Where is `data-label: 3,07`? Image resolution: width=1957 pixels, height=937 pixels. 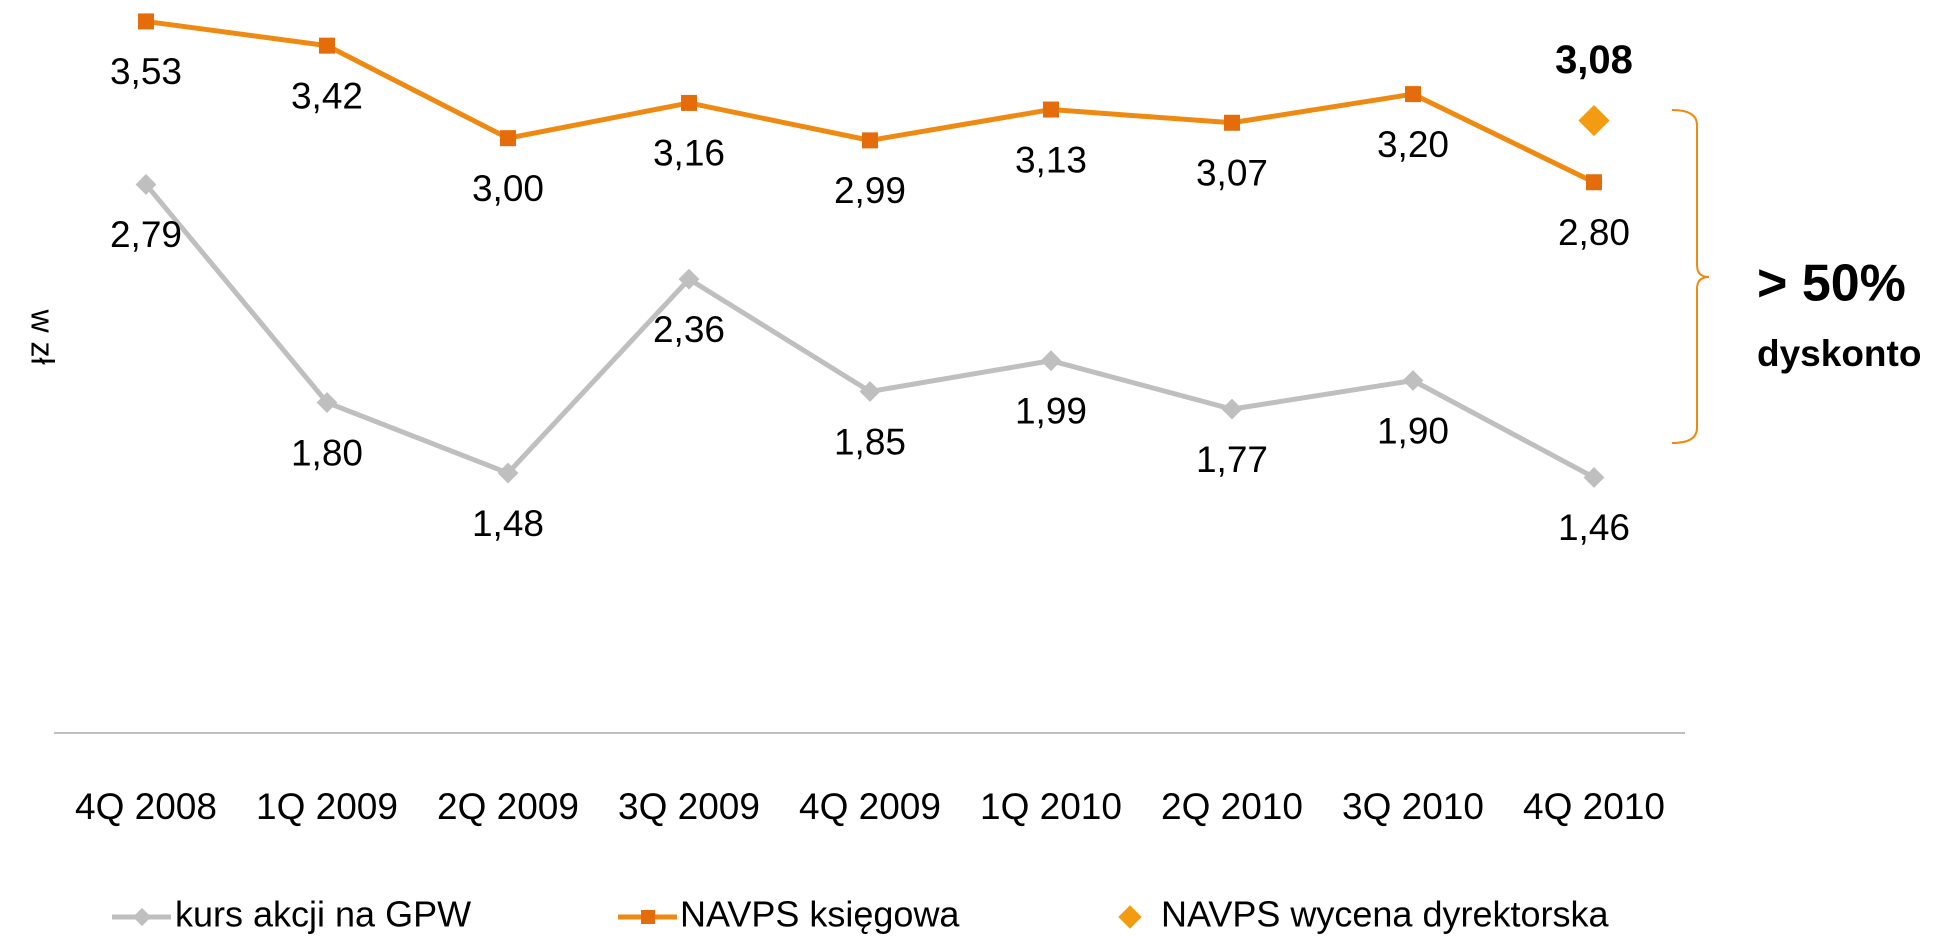
data-label: 3,07 is located at coordinates (1232, 173).